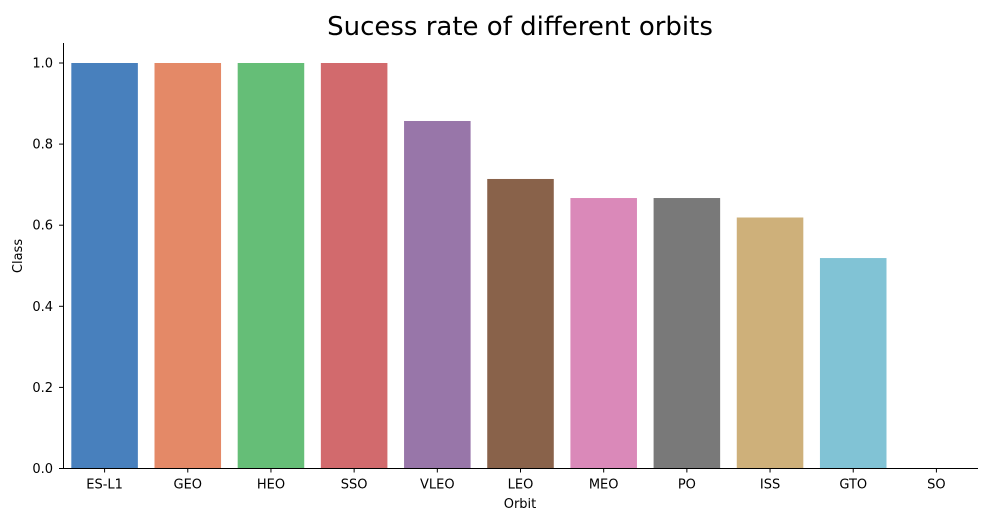 This screenshot has height=532, width=1003. What do you see at coordinates (18, 256) in the screenshot?
I see `y-axis-label: Class` at bounding box center [18, 256].